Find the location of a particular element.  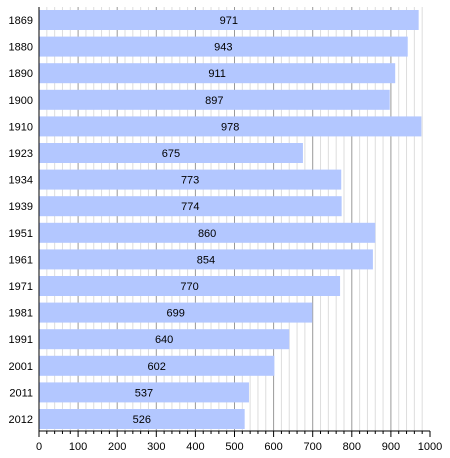

bar-1951 is located at coordinates (207, 232).